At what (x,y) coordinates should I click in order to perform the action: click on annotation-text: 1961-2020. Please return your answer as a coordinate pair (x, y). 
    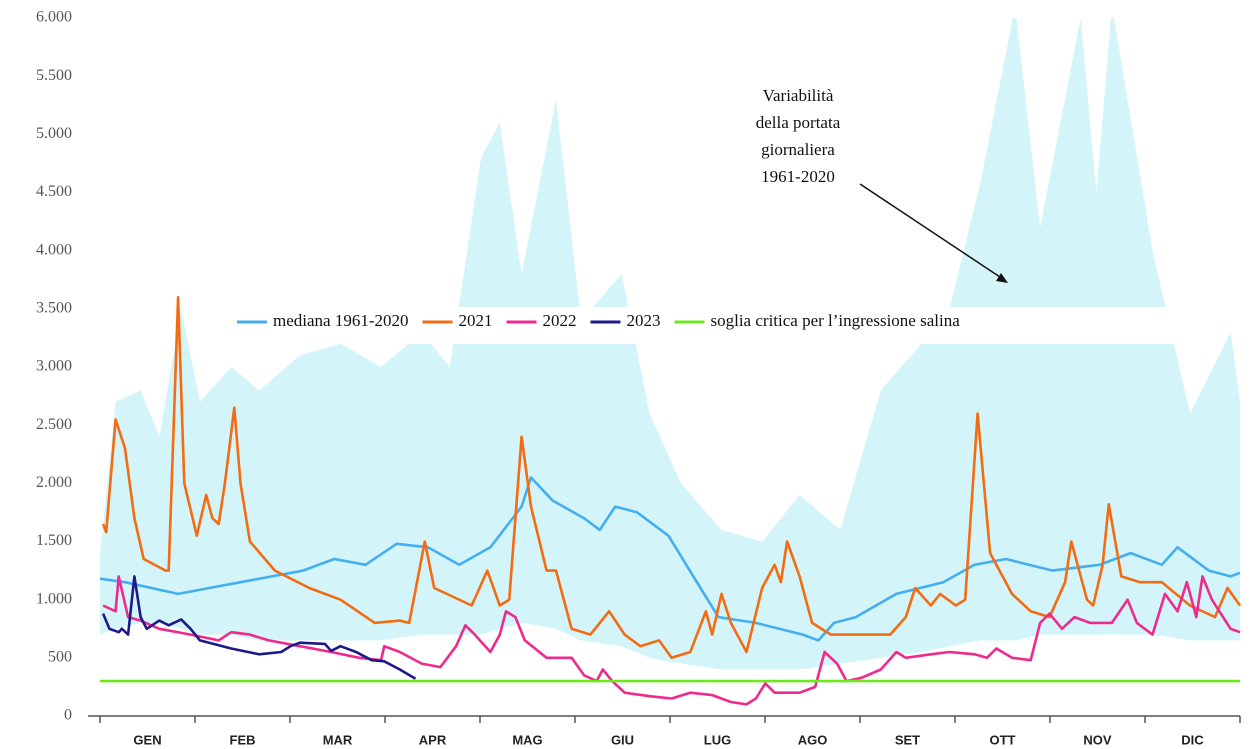
    Looking at the image, I should click on (798, 176).